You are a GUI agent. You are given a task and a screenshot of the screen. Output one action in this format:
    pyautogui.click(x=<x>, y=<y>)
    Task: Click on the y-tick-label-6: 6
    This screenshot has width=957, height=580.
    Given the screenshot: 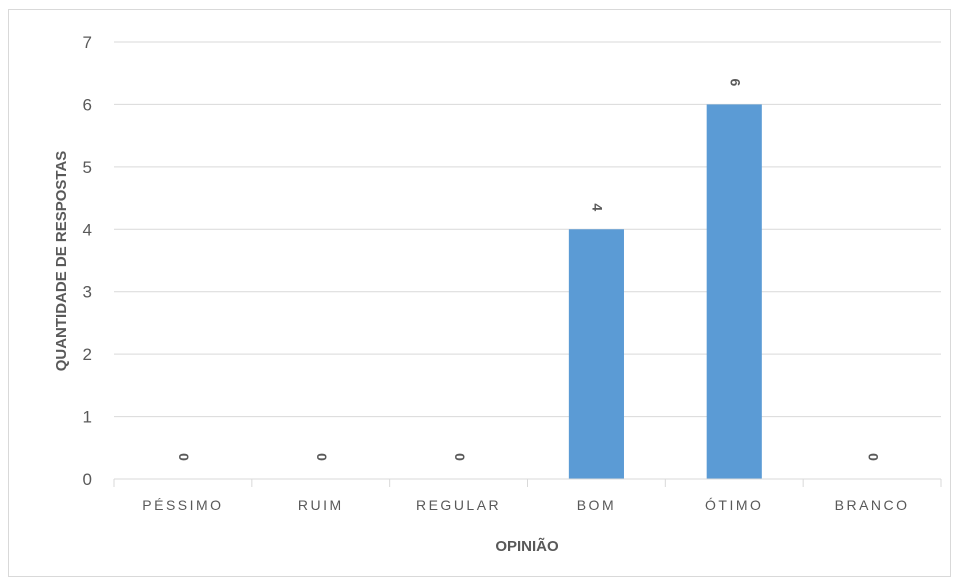 What is the action you would take?
    pyautogui.click(x=87, y=104)
    